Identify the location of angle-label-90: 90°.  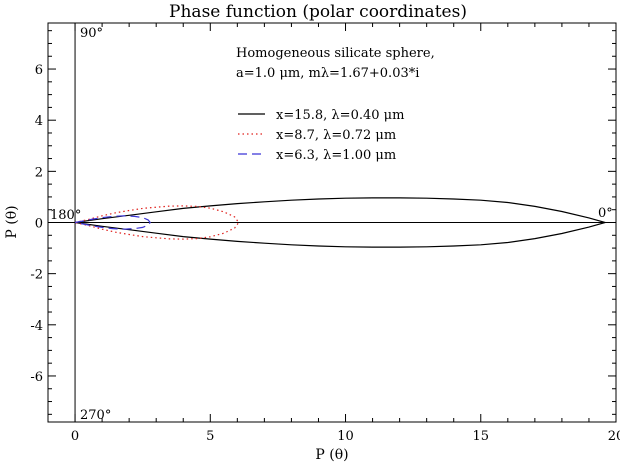
(91, 33).